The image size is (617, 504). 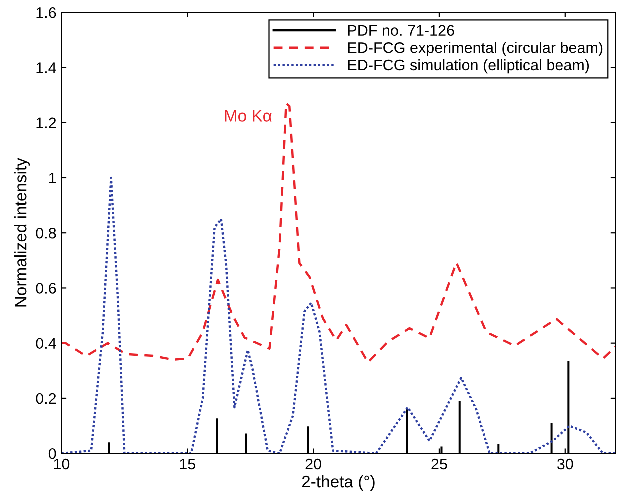 What do you see at coordinates (46, 12) in the screenshot?
I see `y-tick-label: 1.6` at bounding box center [46, 12].